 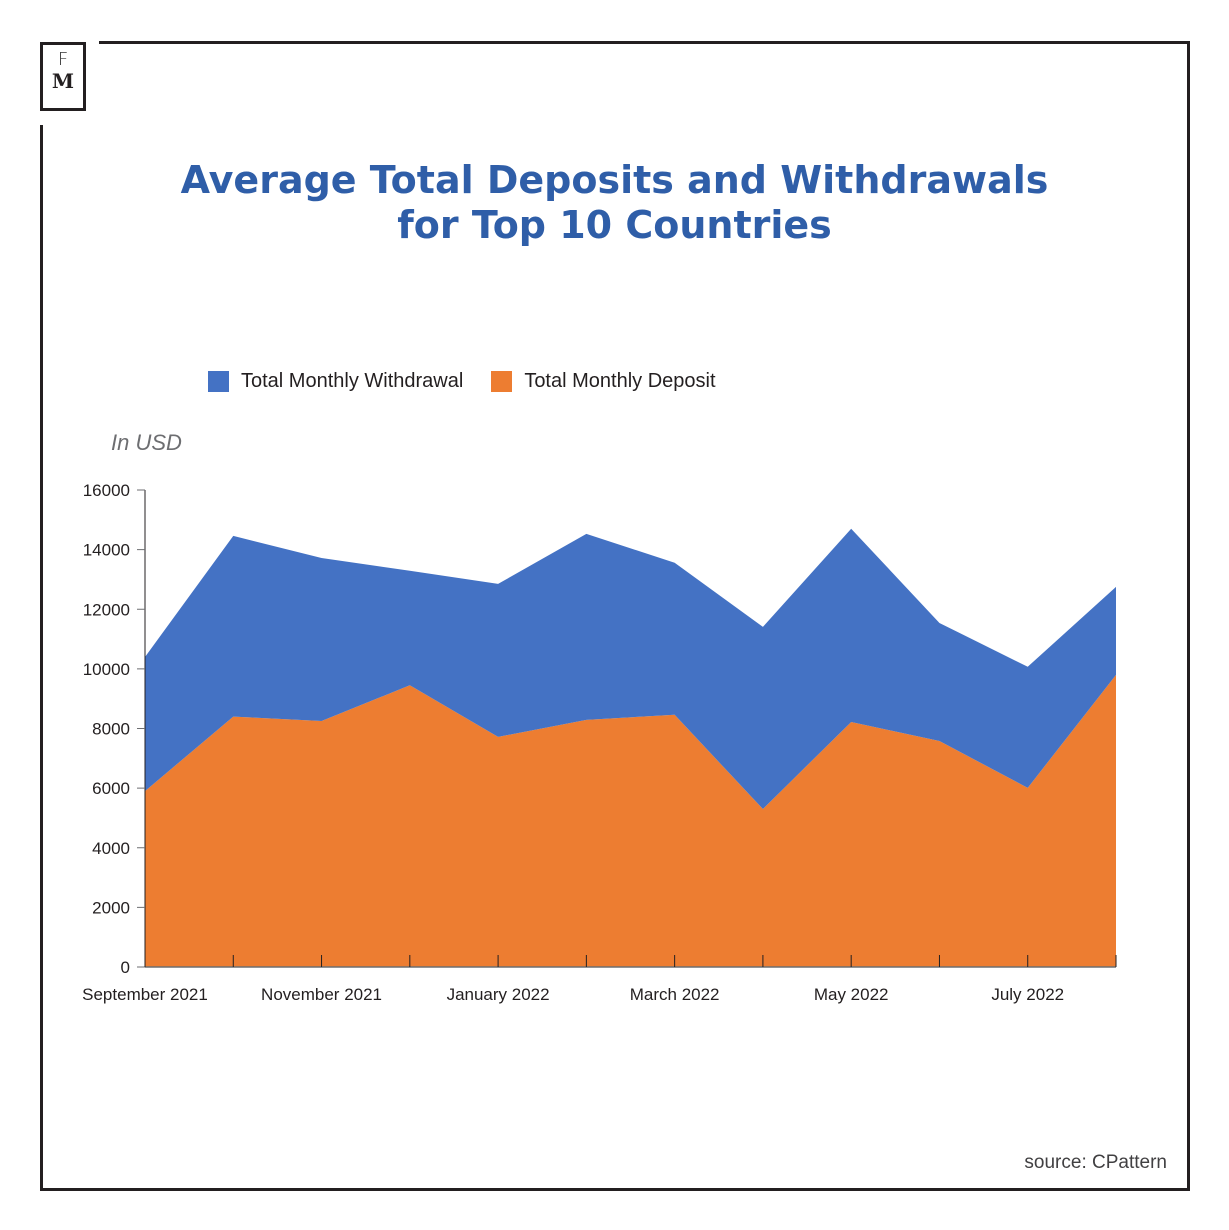 I want to click on x-tick-label: July 2022, so click(x=1027, y=994).